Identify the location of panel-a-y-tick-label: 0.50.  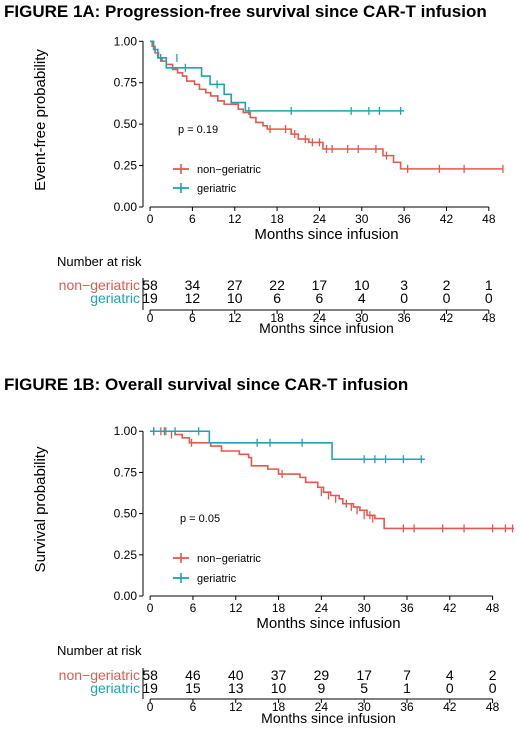
(126, 124).